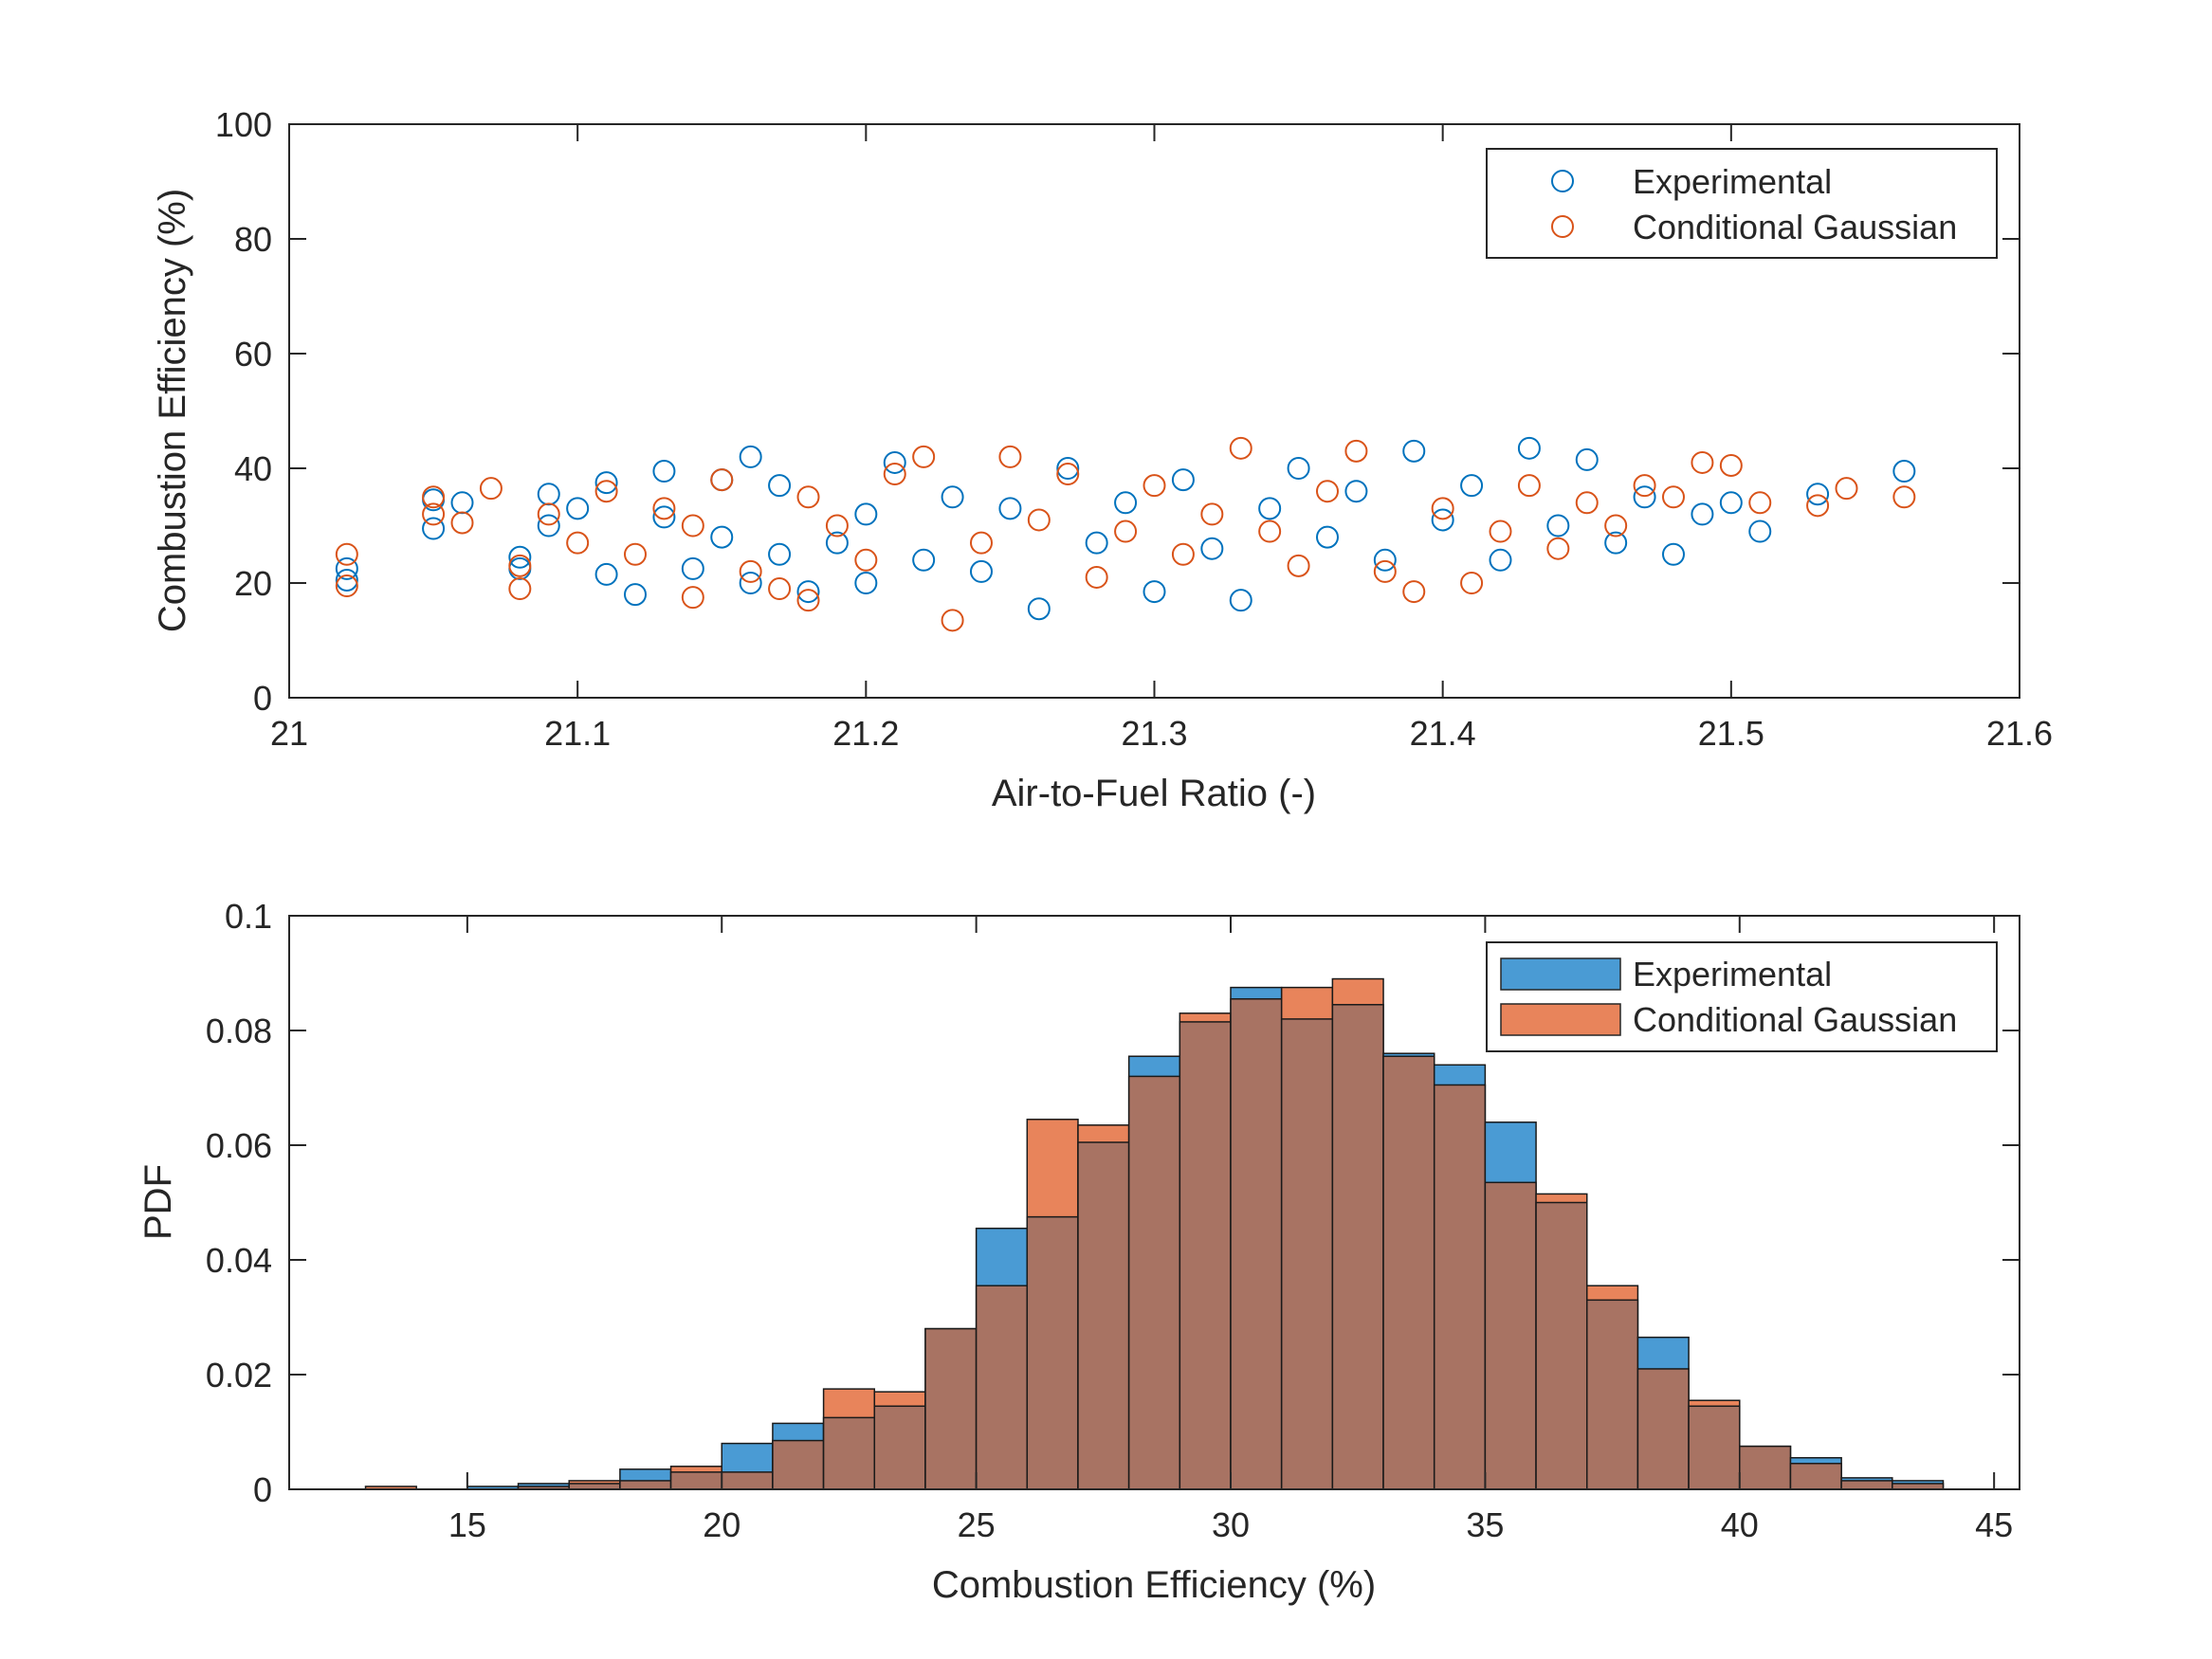 The height and width of the screenshot is (1659, 2212). I want to click on histogram-y-axis-label: PDF, so click(158, 1202).